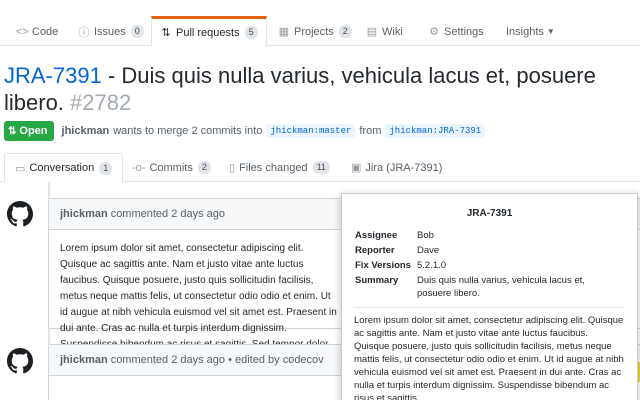 This screenshot has height=400, width=640. I want to click on comment-meta: commented 2 days ago, so click(168, 214).